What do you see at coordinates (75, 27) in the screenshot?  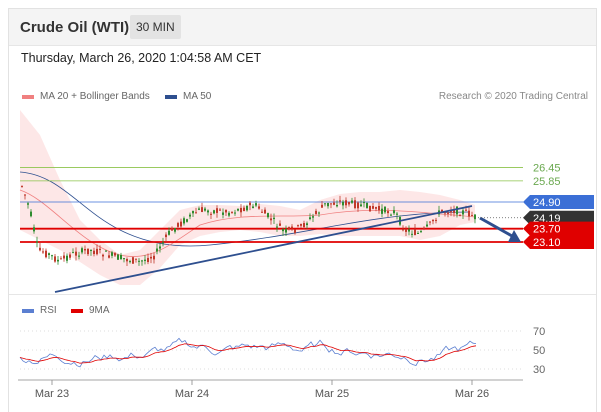 I see `instrument-title: Crude Oil (WTI)` at bounding box center [75, 27].